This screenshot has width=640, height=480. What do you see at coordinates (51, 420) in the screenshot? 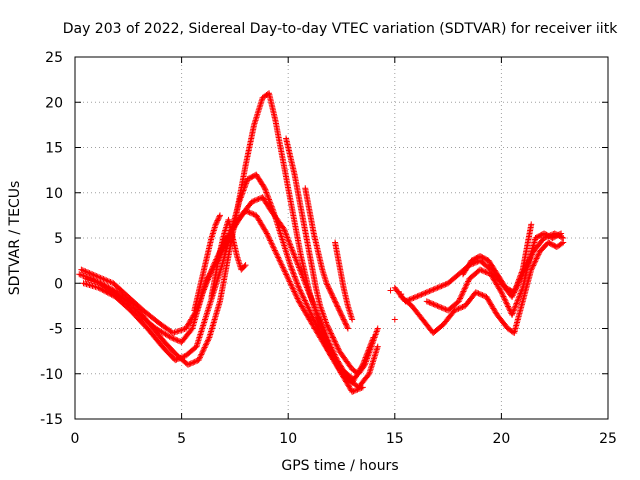
I see `y-tick-label: -15` at bounding box center [51, 420].